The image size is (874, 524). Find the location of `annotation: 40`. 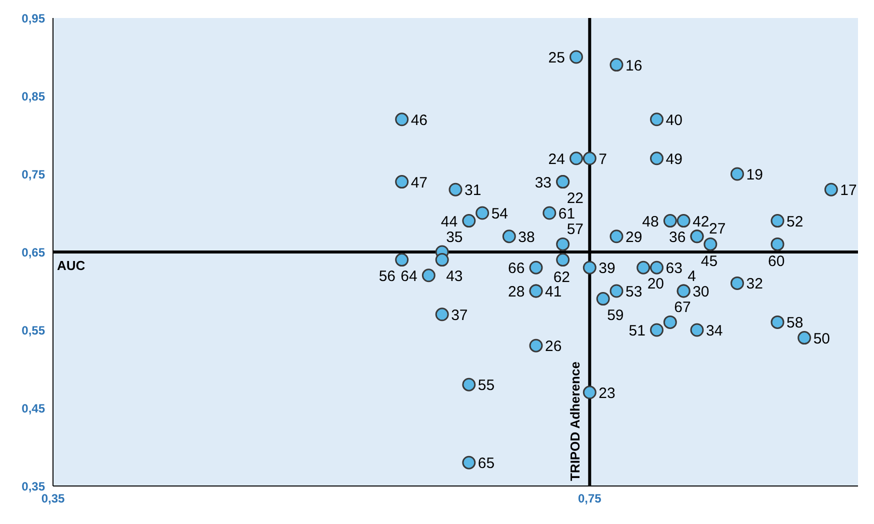

annotation: 40 is located at coordinates (674, 120).